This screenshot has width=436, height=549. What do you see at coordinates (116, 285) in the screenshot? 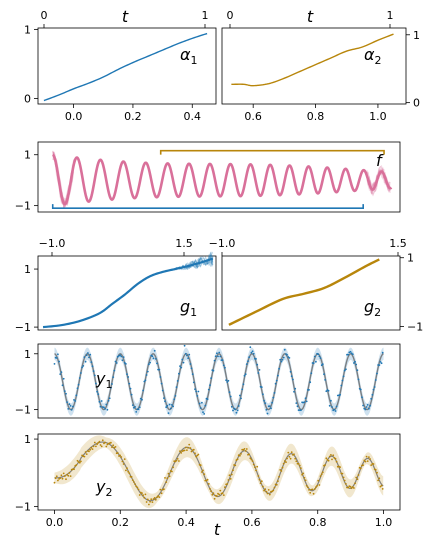
I see `panel-g1: 1−1−1.0 1.5g1` at bounding box center [116, 285].